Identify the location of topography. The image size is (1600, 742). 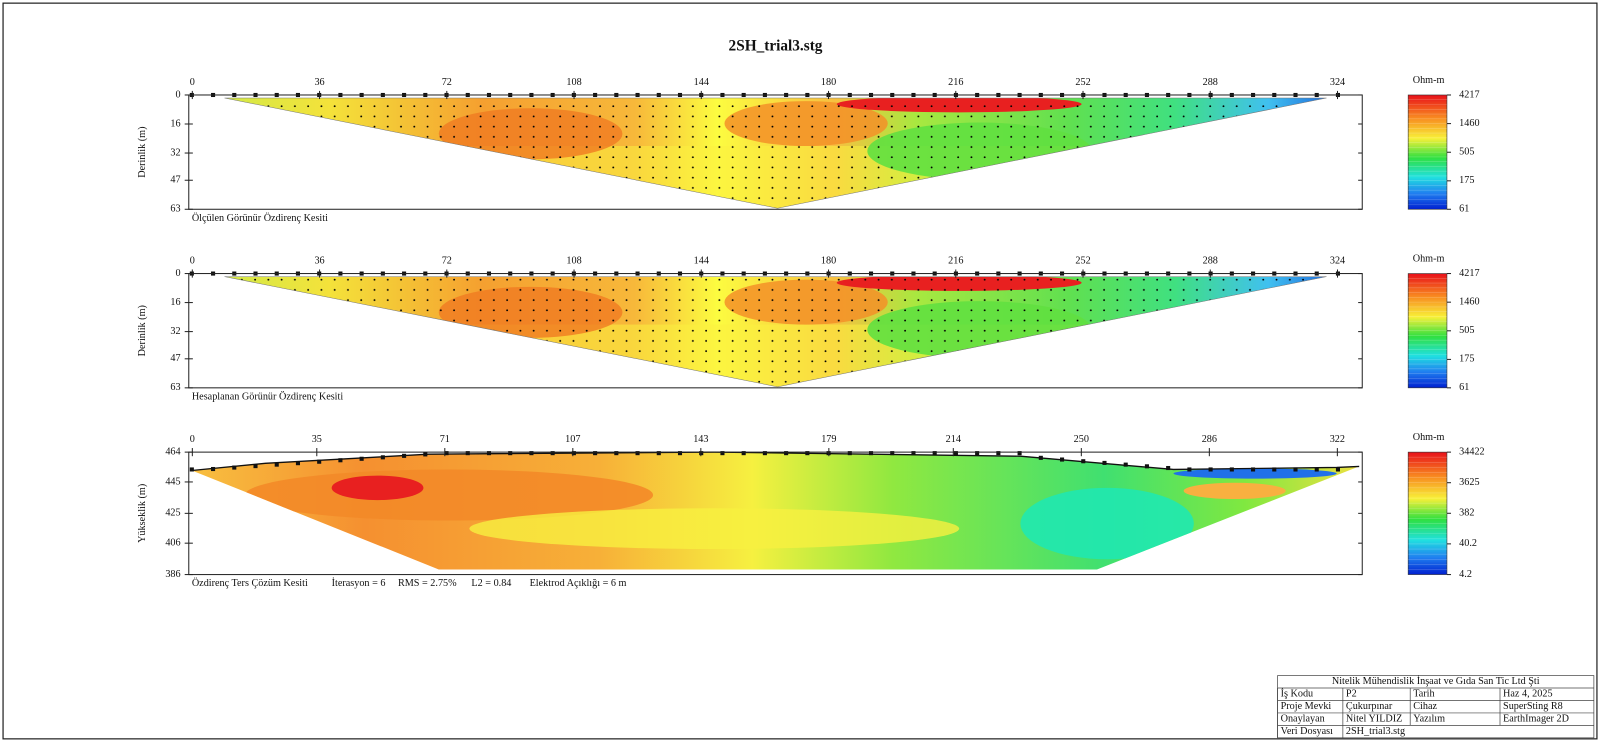
(775, 461).